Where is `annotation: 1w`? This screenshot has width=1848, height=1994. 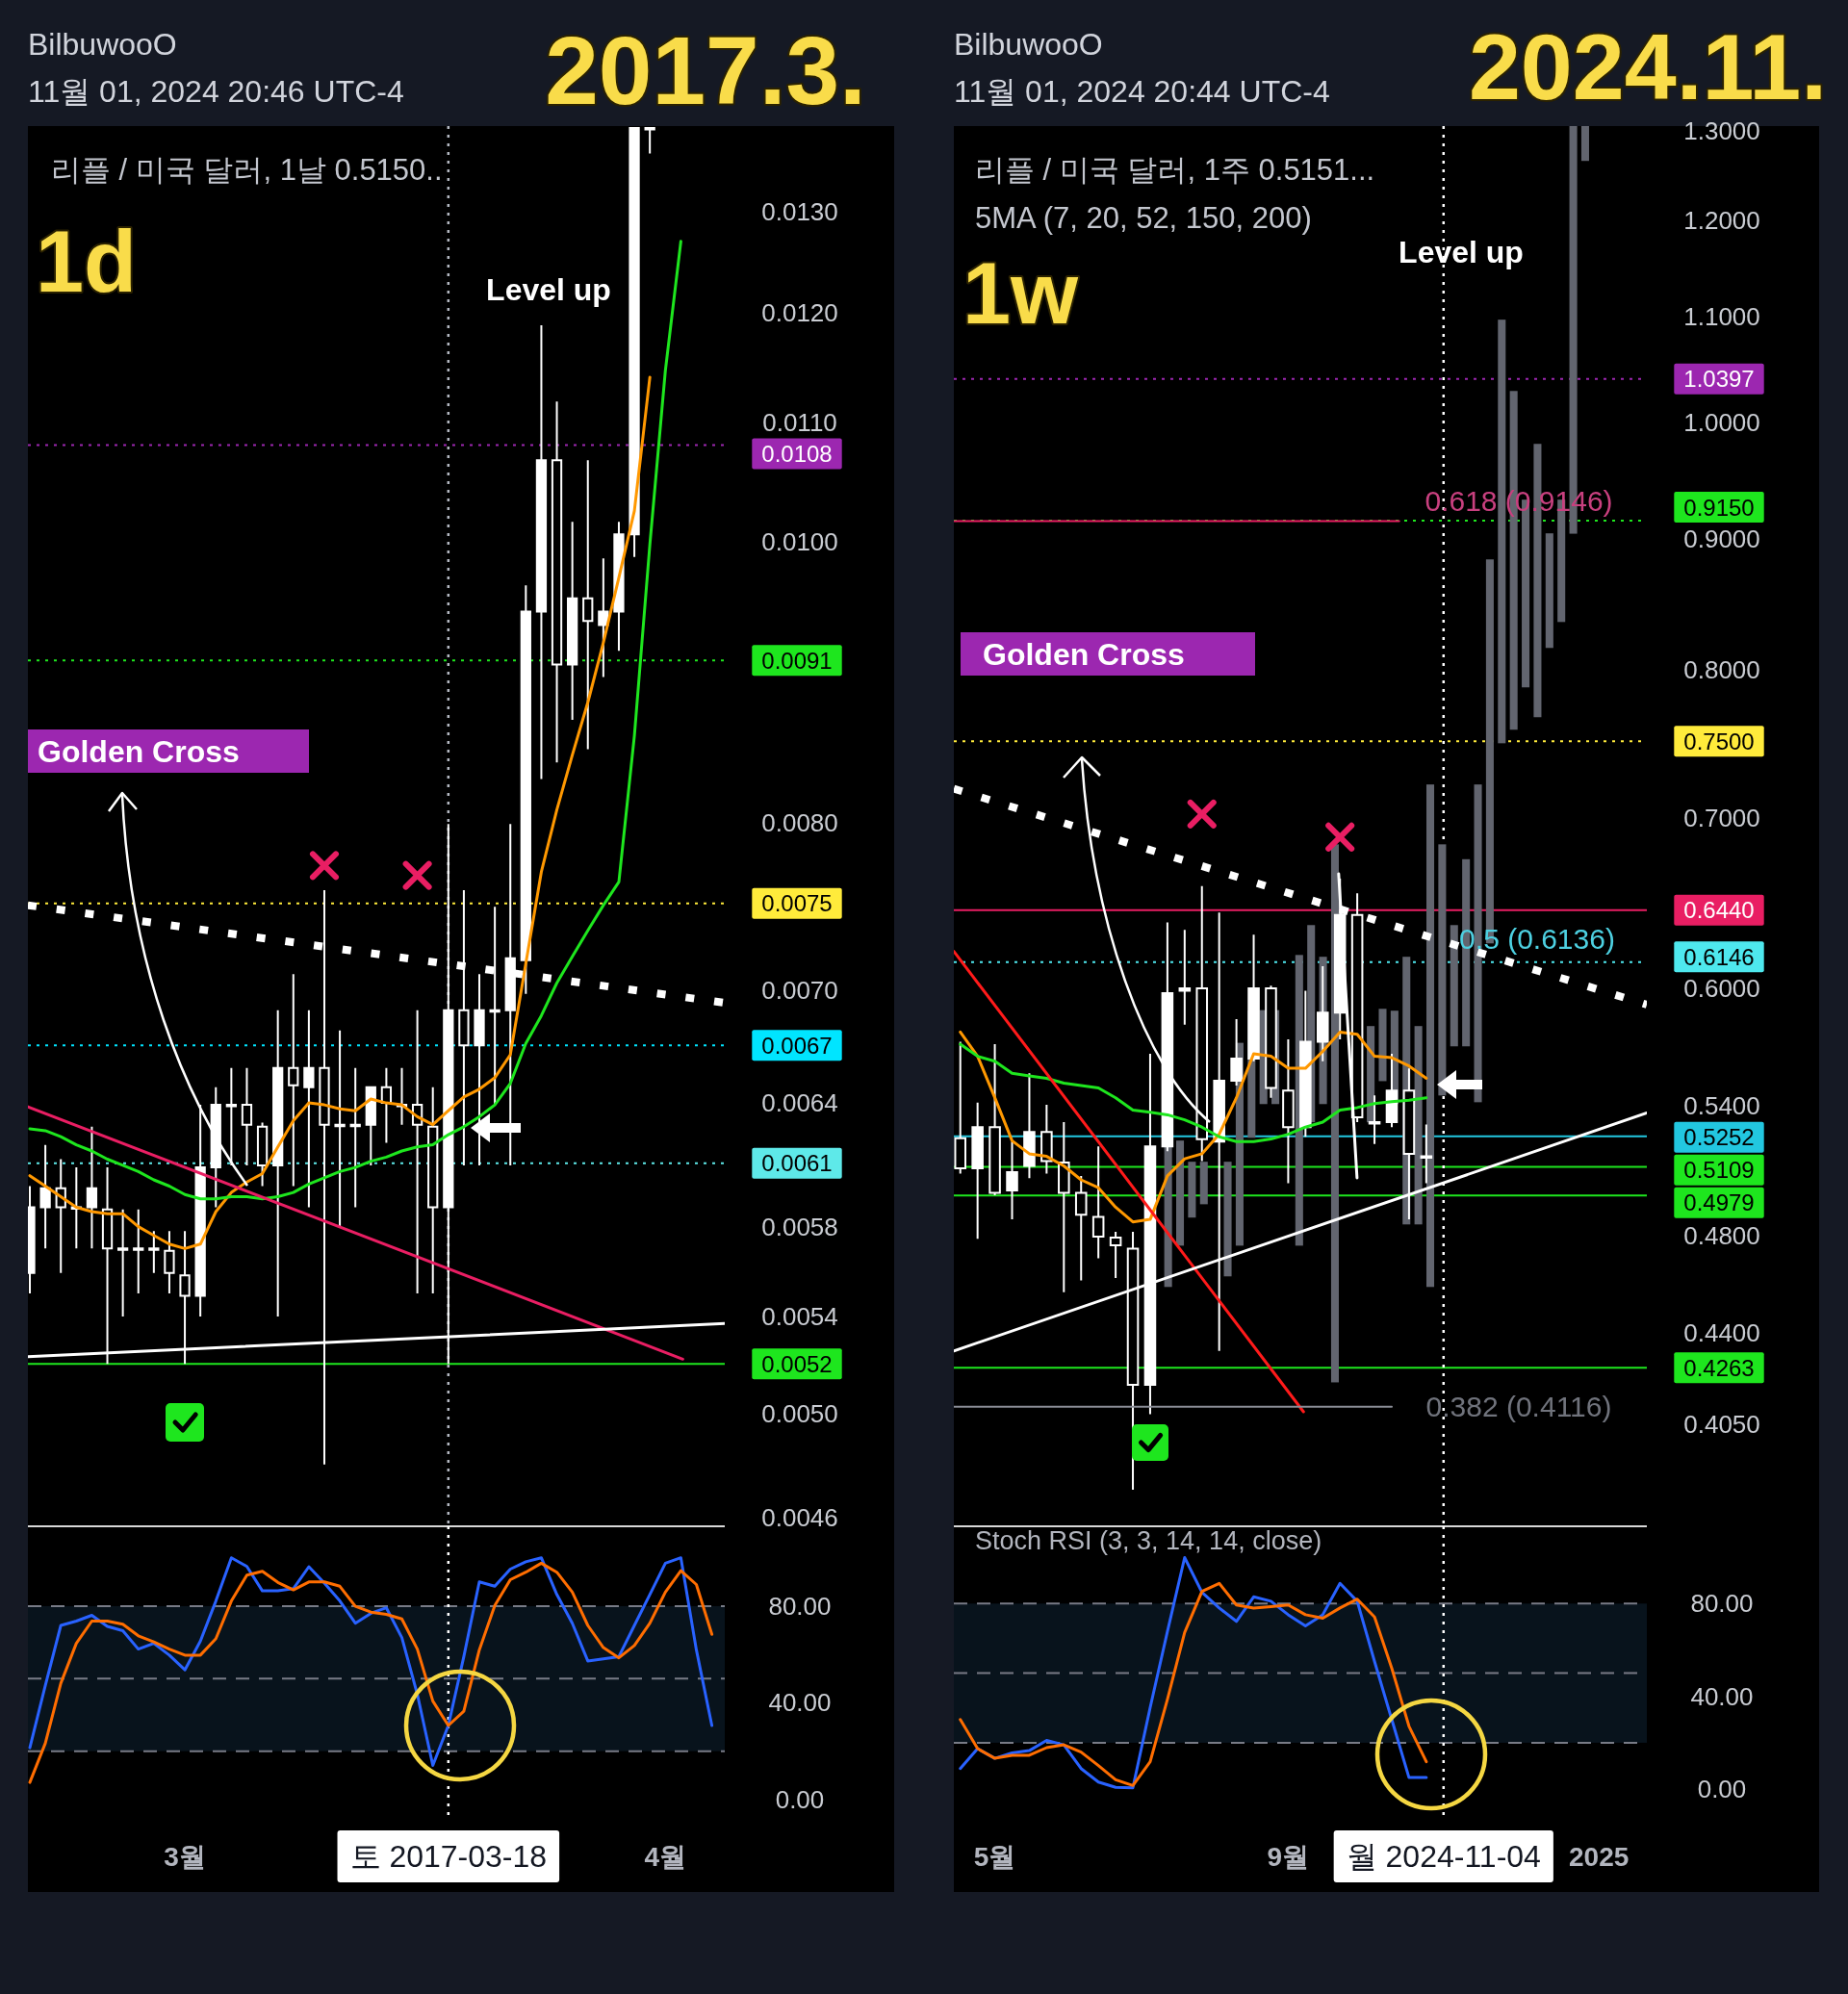
annotation: 1w is located at coordinates (1021, 293).